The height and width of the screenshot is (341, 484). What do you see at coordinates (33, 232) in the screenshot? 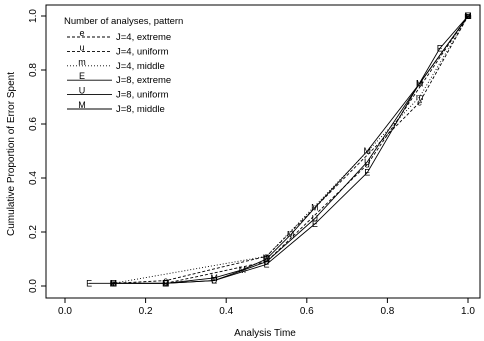
I see `y-tick-label: 0.2` at bounding box center [33, 232].